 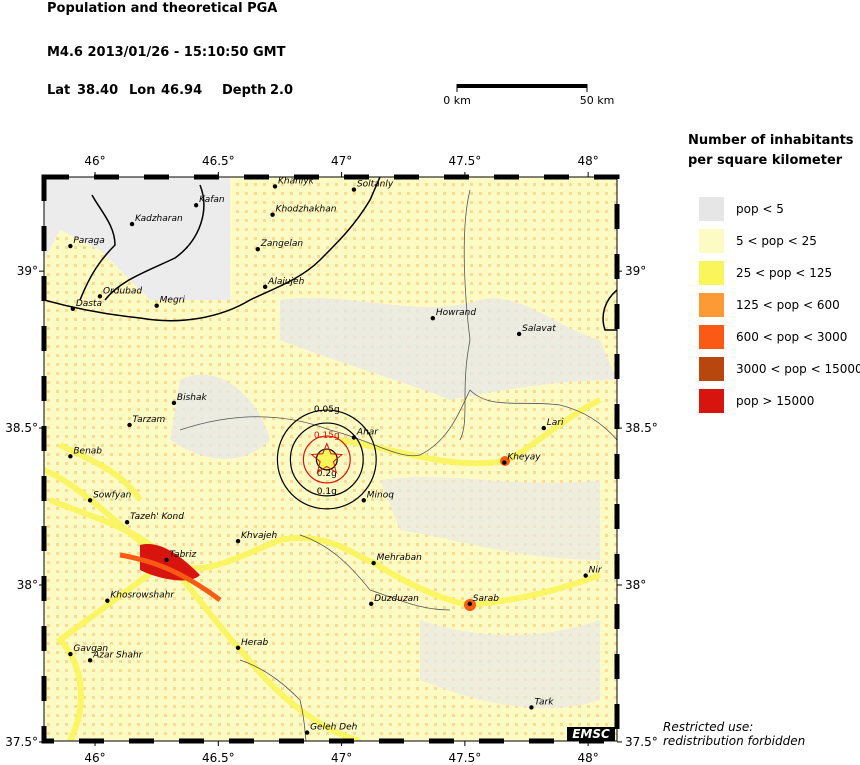 I want to click on city-label: Sarab, so click(x=486, y=599).